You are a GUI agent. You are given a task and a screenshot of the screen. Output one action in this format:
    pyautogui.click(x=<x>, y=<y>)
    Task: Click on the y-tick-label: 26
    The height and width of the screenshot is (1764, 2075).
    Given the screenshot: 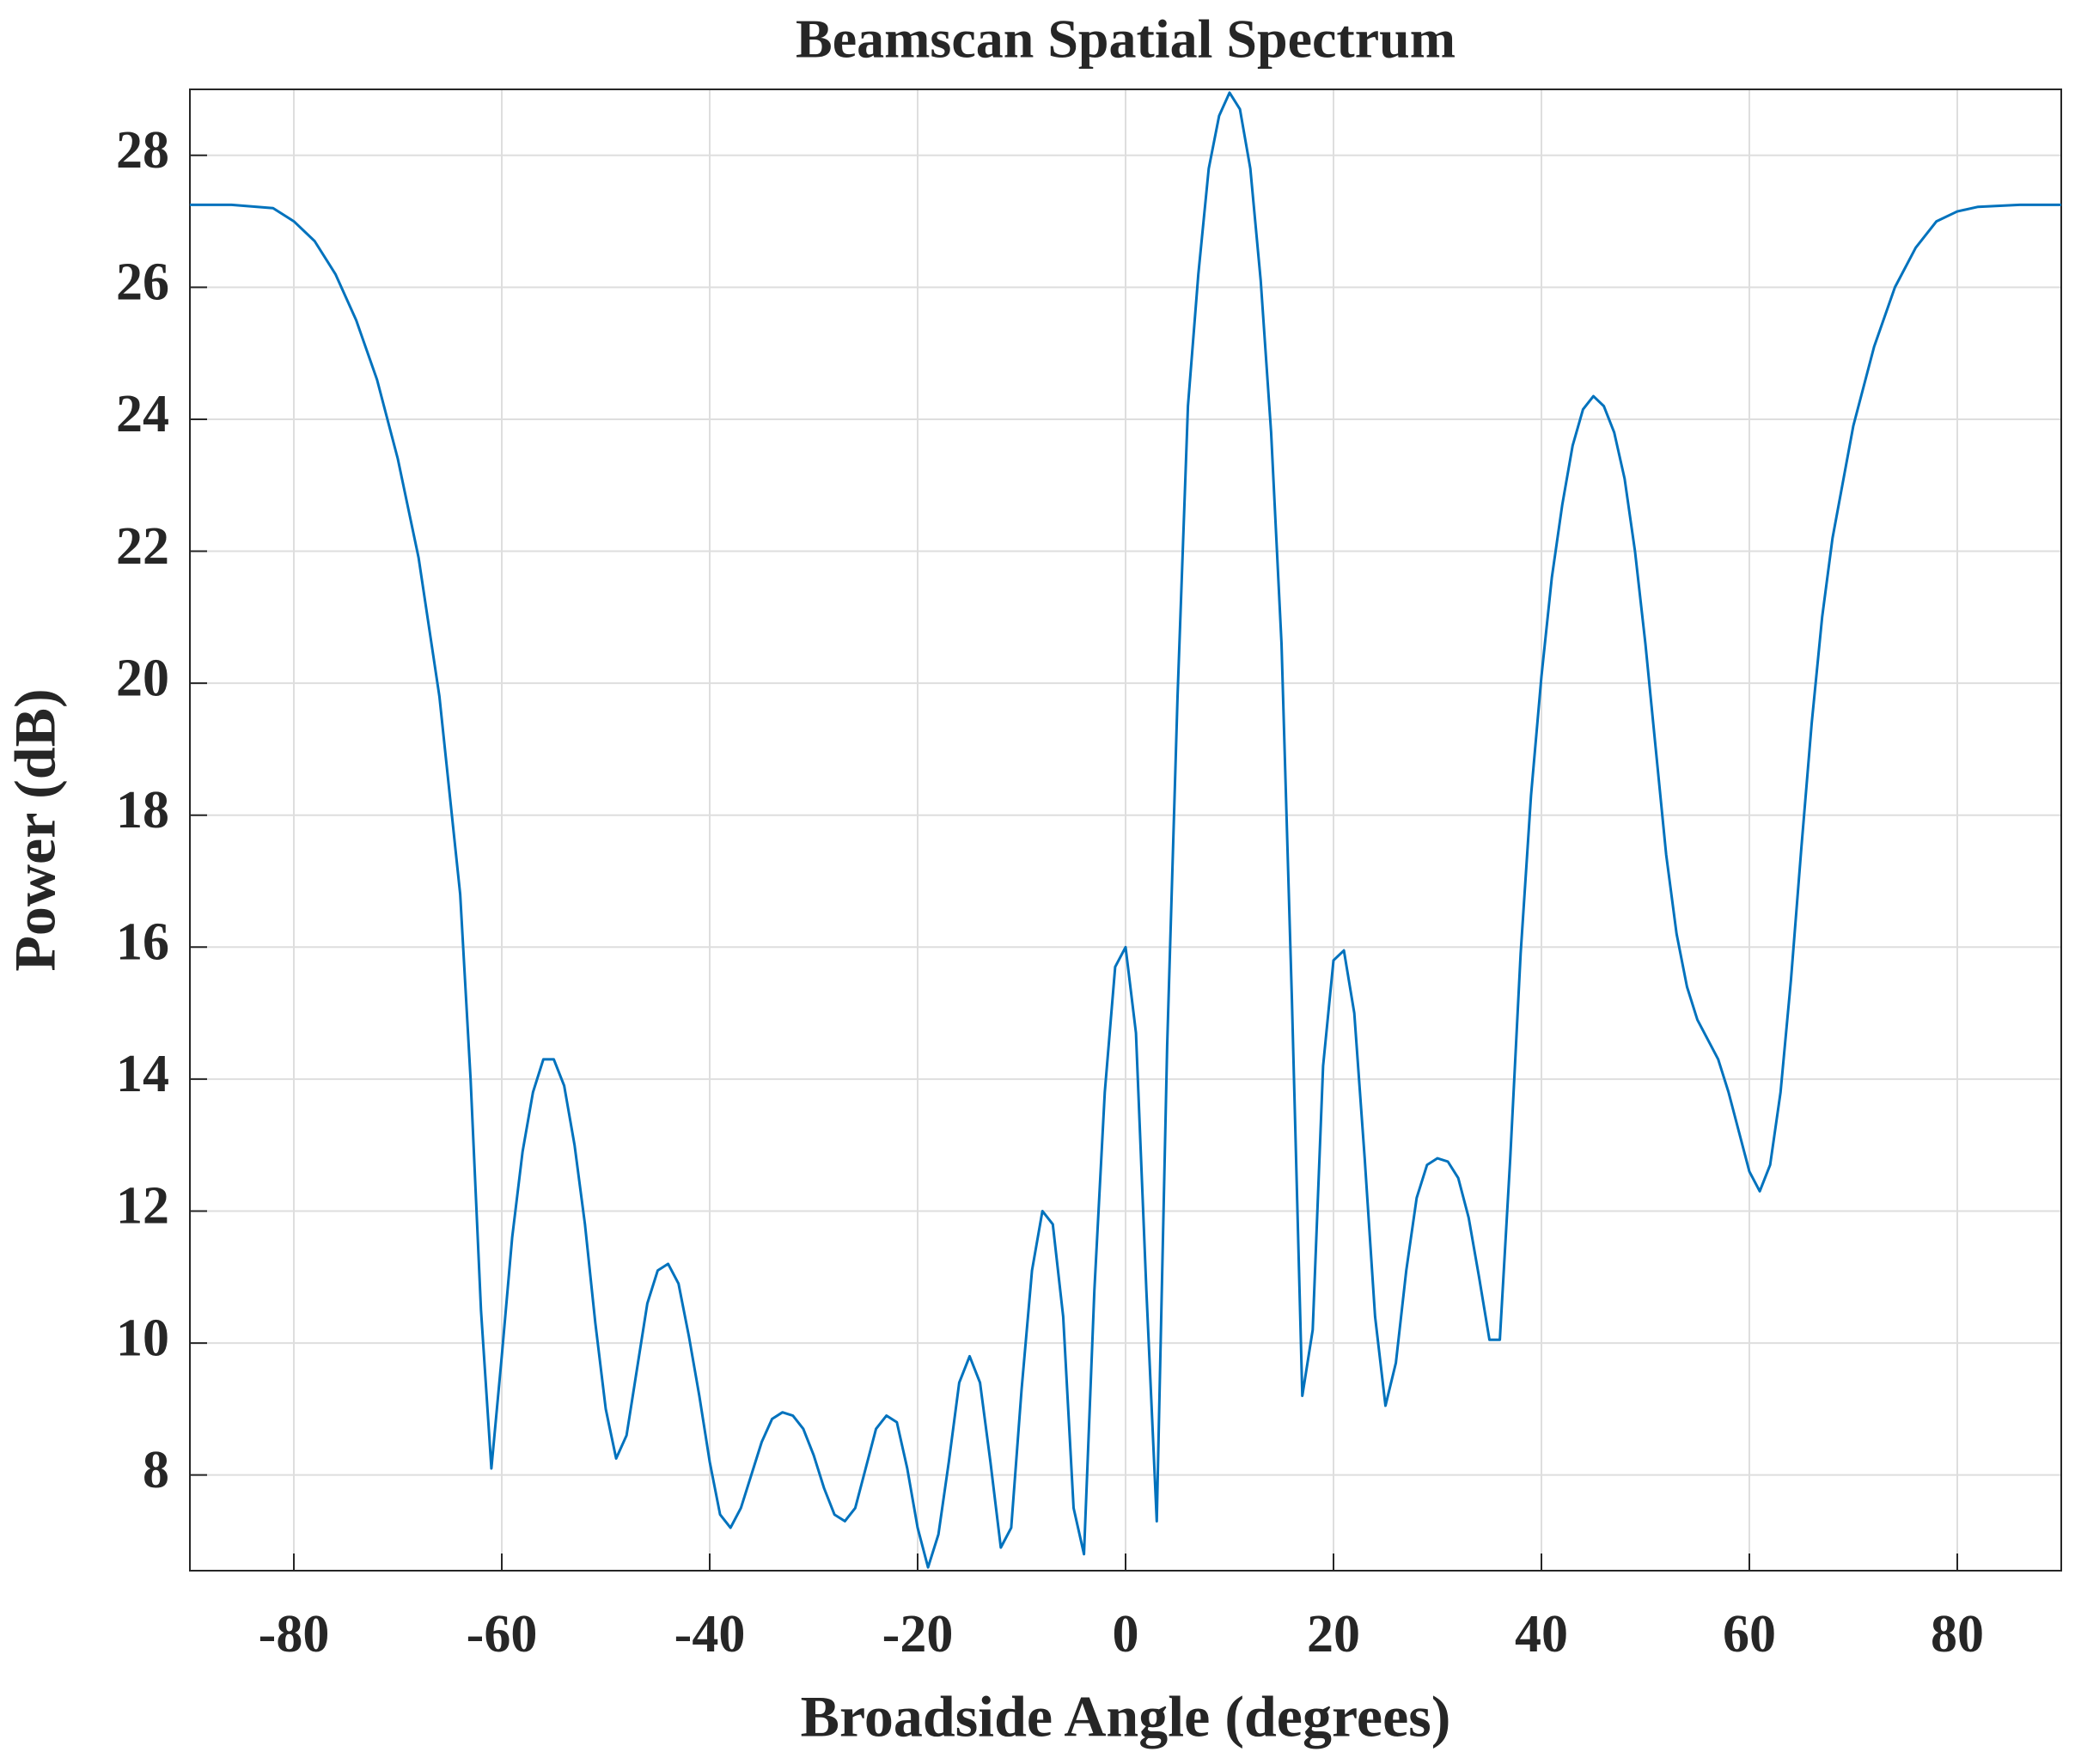 What is the action you would take?
    pyautogui.click(x=142, y=282)
    